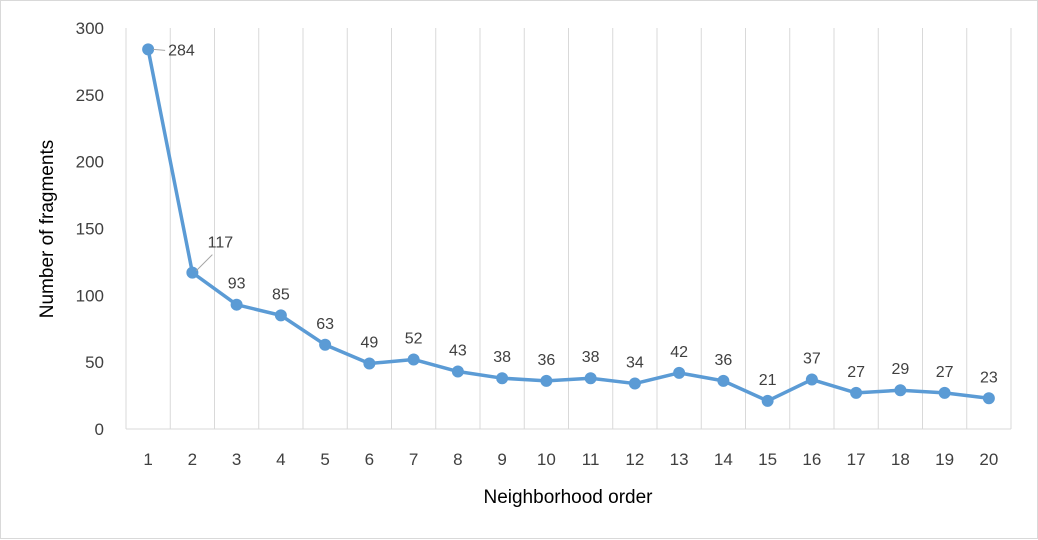 This screenshot has height=540, width=1038. Describe the element at coordinates (414, 338) in the screenshot. I see `data-label: 52` at that location.